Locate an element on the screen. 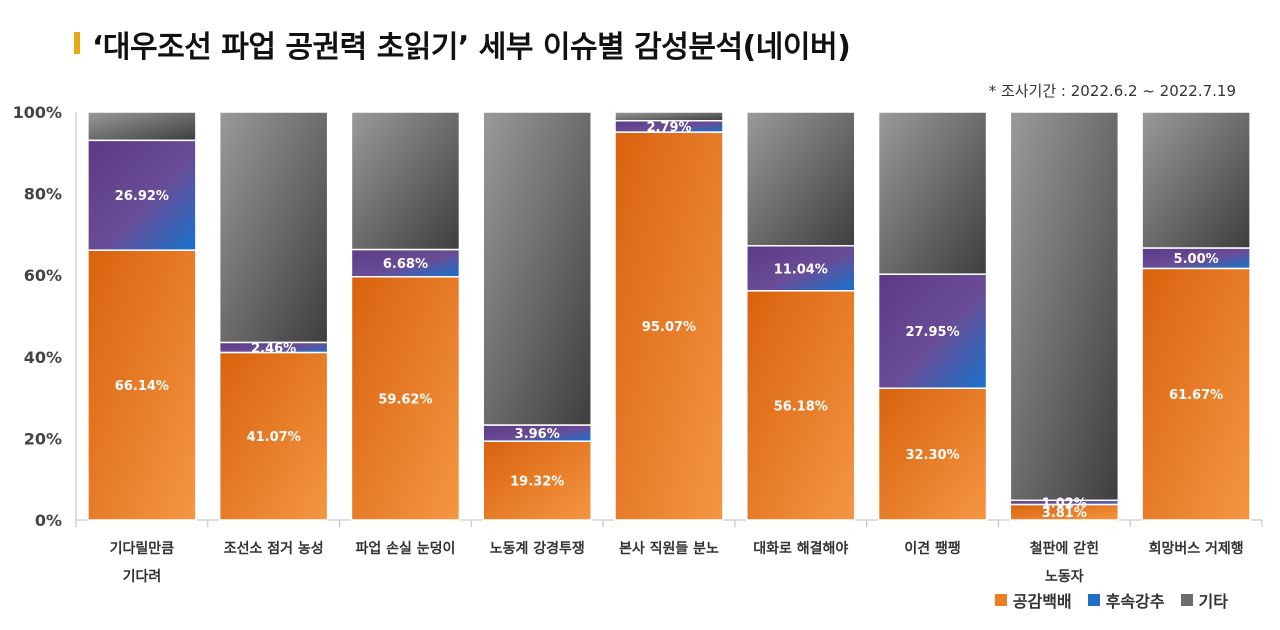 Image resolution: width=1280 pixels, height=630 pixels. data-label: 26.92% is located at coordinates (142, 196).